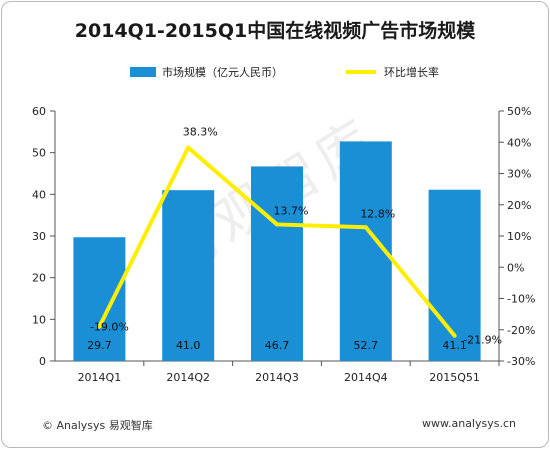 The width and height of the screenshot is (550, 449). What do you see at coordinates (42, 361) in the screenshot?
I see `y-left-tick-label: 0` at bounding box center [42, 361].